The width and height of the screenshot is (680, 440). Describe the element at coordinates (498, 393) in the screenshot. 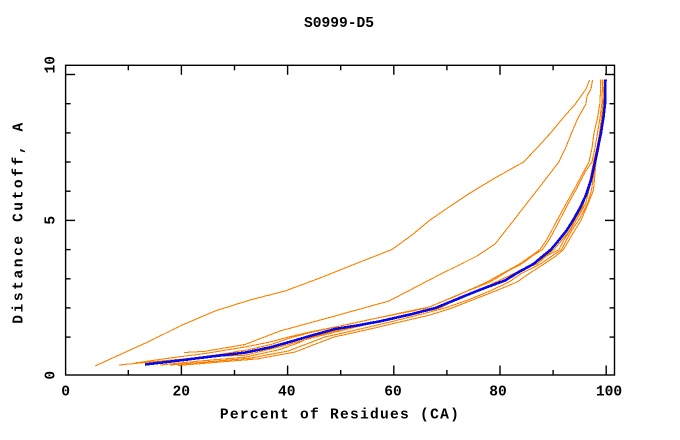

I see `svg-text: 80` at that location.